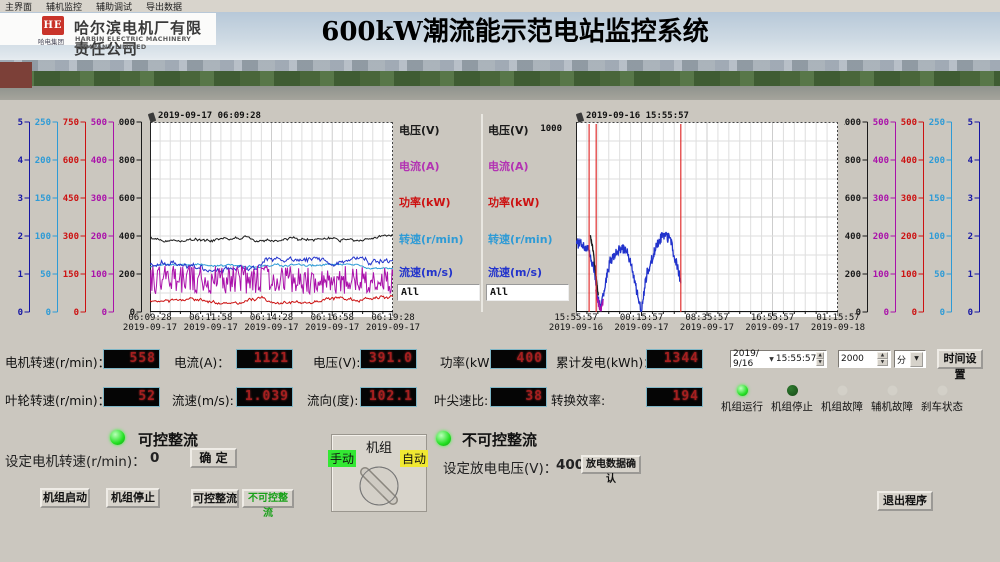  Describe the element at coordinates (674, 359) in the screenshot. I see `readout-led-display: 1344` at that location.